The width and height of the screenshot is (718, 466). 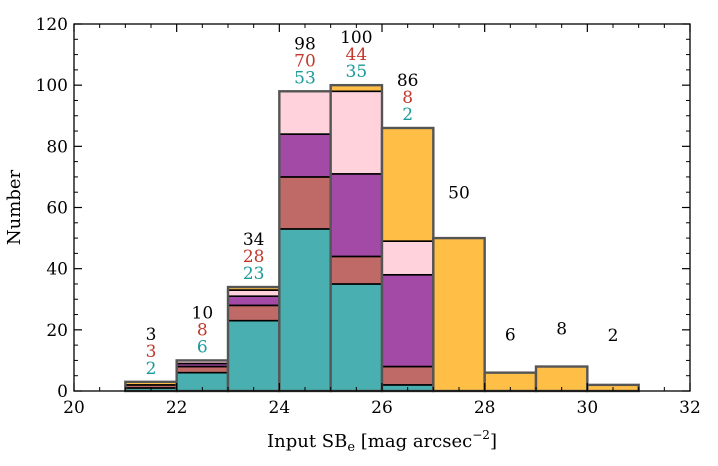 What do you see at coordinates (357, 72) in the screenshot?
I see `bin-annotation: 35` at bounding box center [357, 72].